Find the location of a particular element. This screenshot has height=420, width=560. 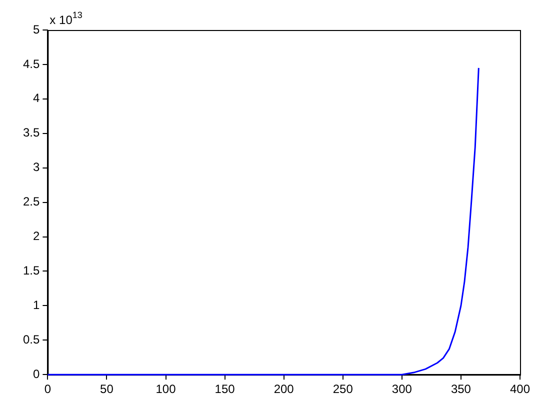

x-tick-label: 200 is located at coordinates (284, 389).